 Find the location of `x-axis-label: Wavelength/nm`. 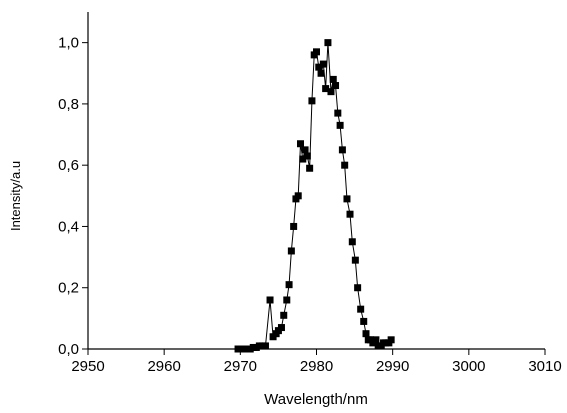

x-axis-label: Wavelength/nm is located at coordinates (316, 399).